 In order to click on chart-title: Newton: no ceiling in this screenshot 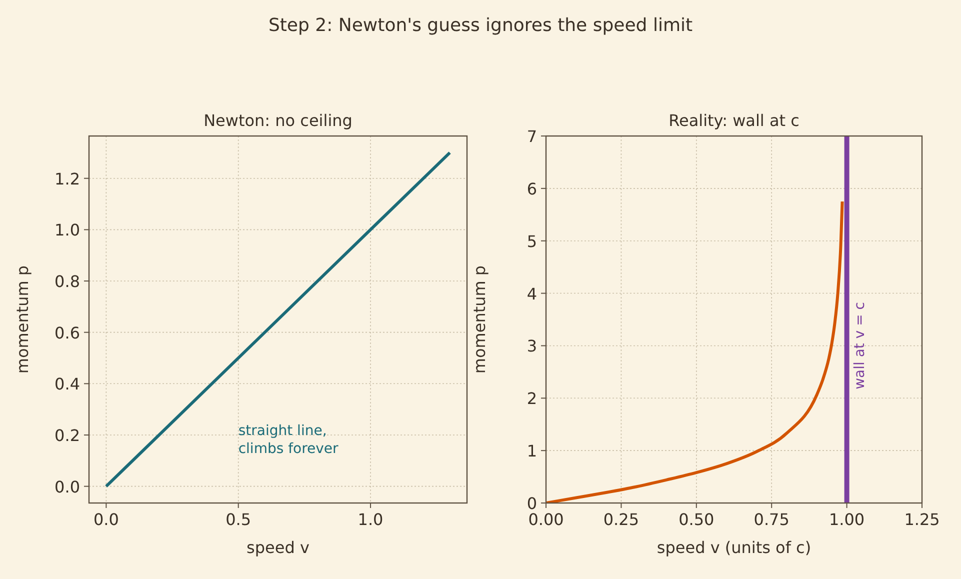, I will do `click(278, 120)`.